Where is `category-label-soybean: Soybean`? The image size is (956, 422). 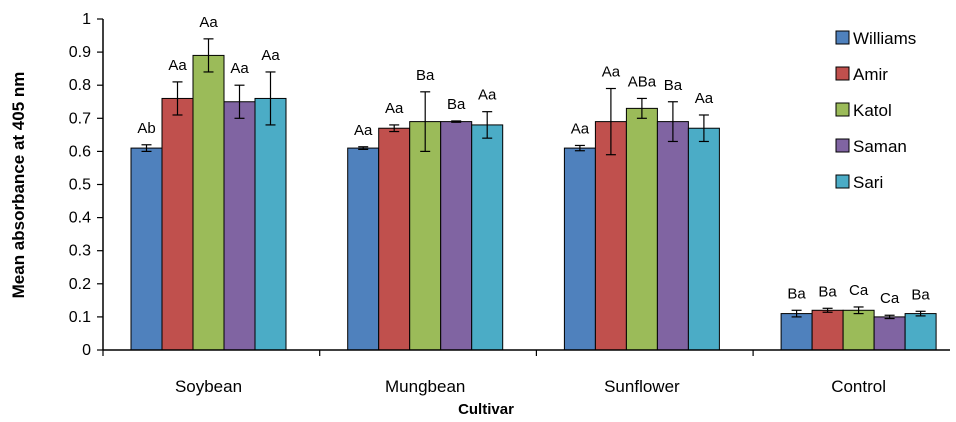 category-label-soybean: Soybean is located at coordinates (208, 386).